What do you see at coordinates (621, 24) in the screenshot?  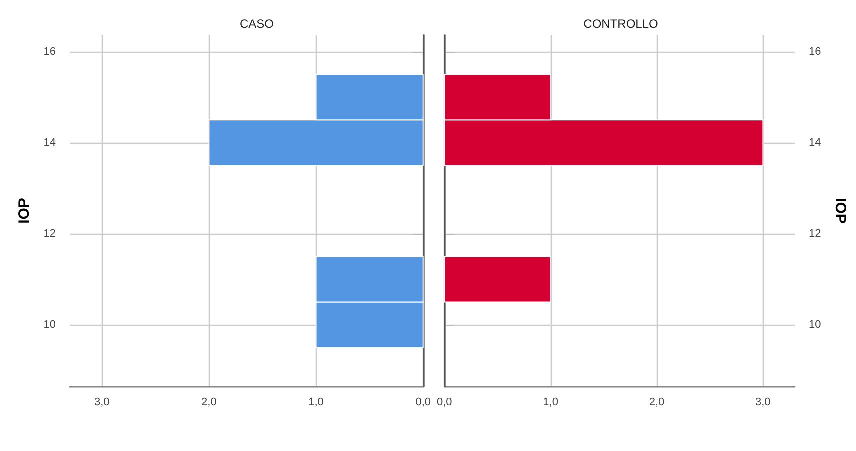 I see `chart-title: CONTROLLO` at bounding box center [621, 24].